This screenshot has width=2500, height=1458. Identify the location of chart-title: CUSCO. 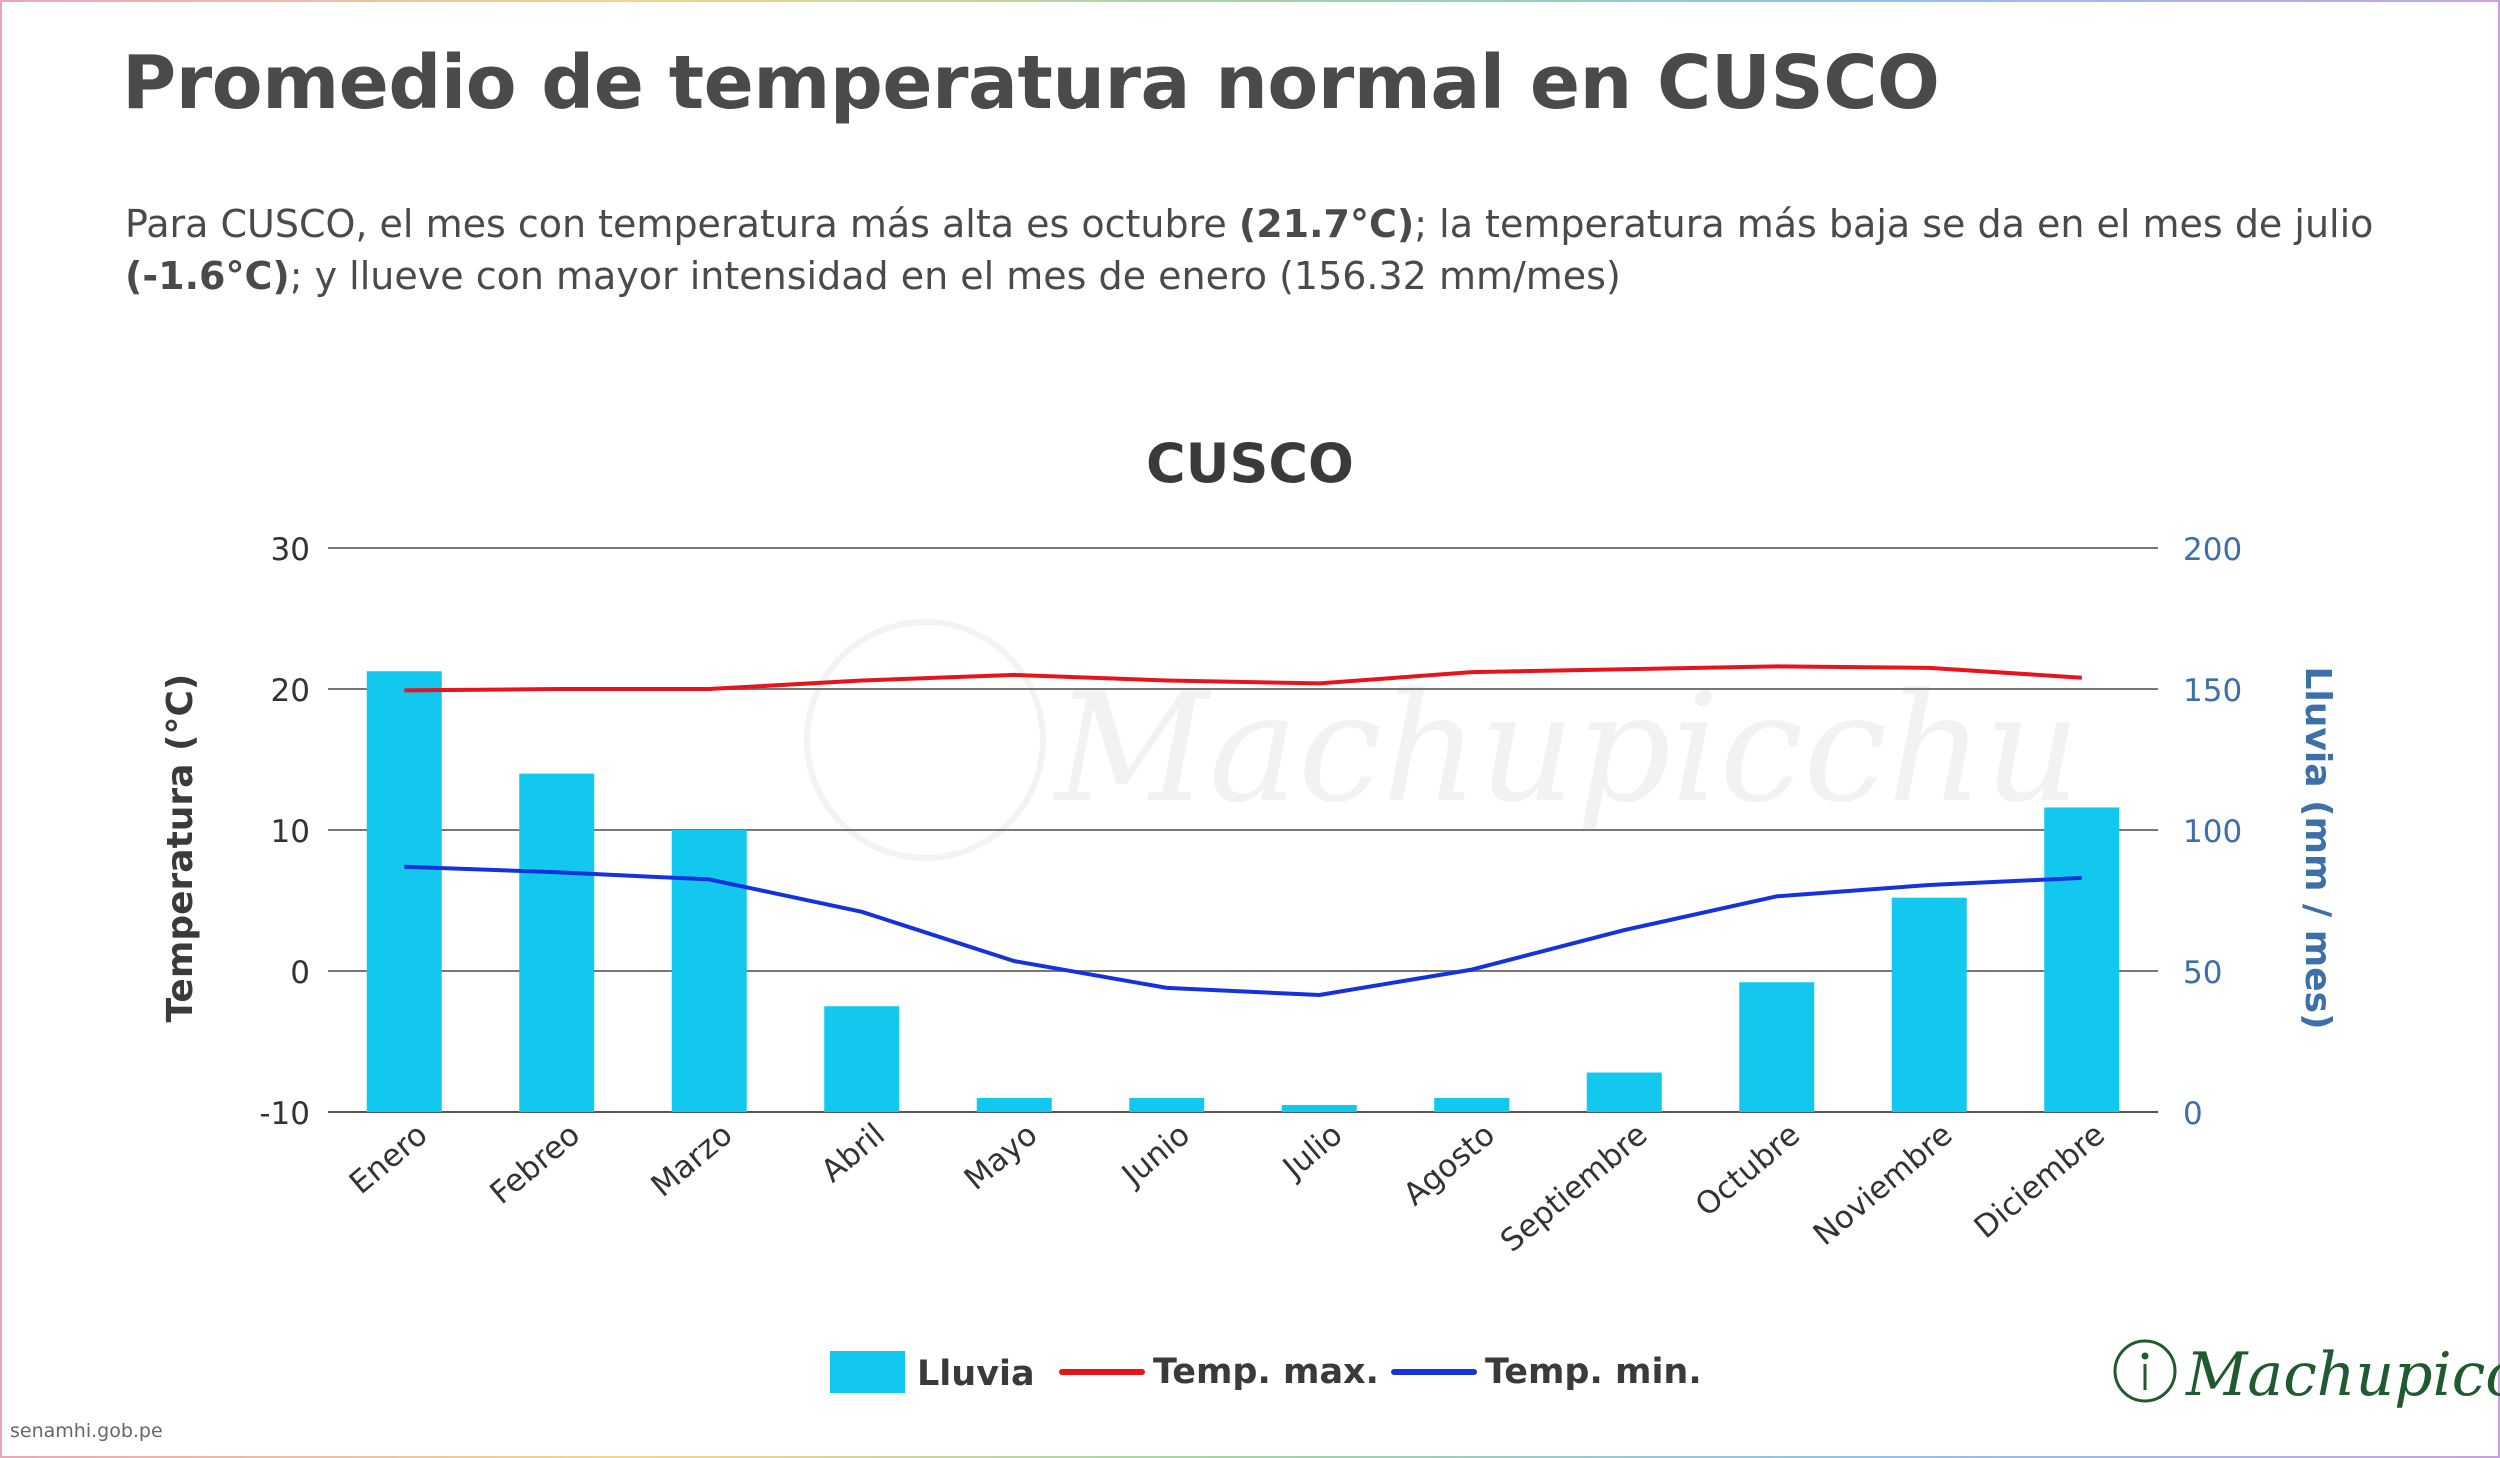
(1250, 463).